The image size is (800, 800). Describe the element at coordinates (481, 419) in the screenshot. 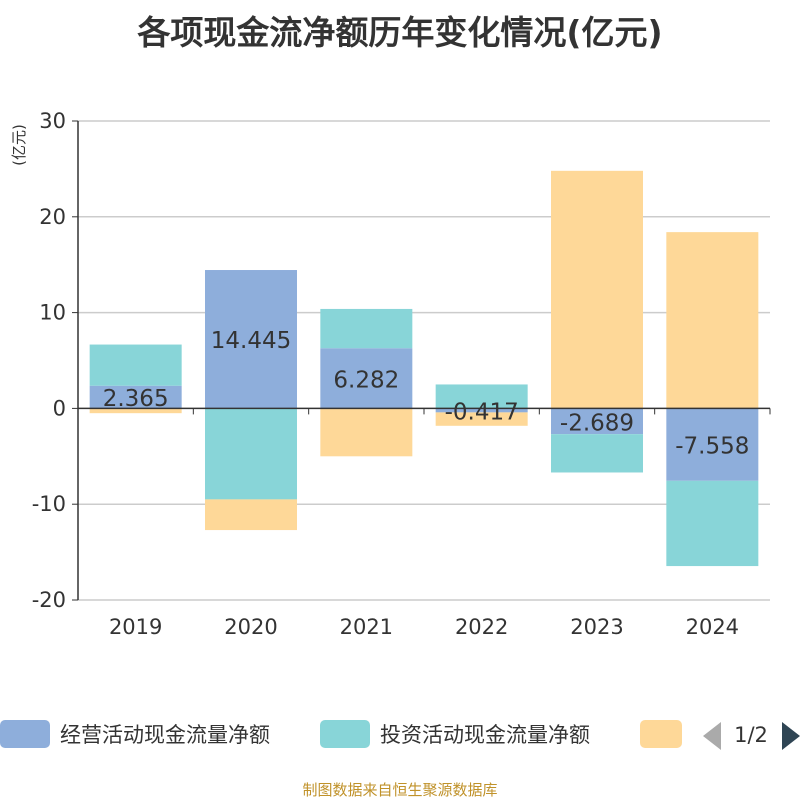

I see `bar-3-2022` at that location.